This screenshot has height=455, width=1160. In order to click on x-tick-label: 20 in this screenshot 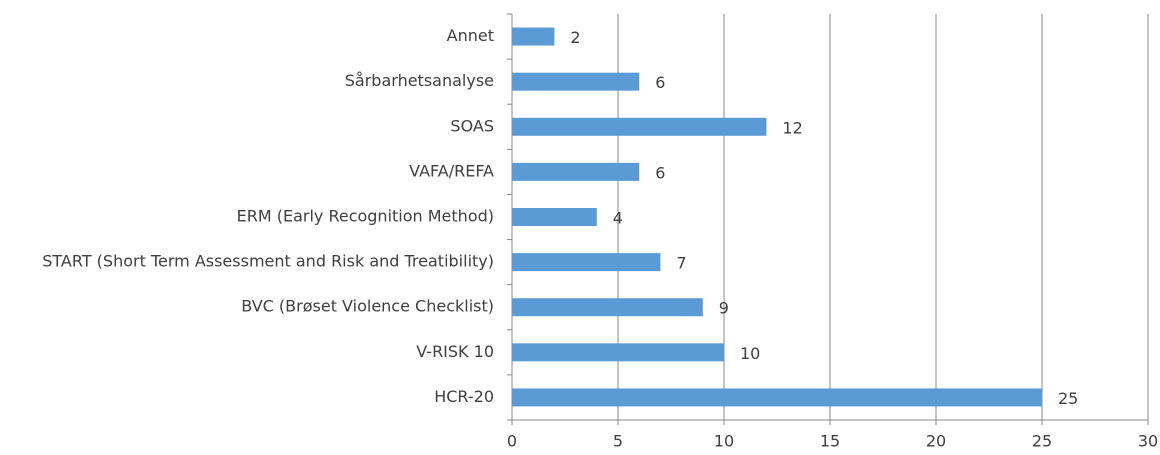, I will do `click(936, 441)`.